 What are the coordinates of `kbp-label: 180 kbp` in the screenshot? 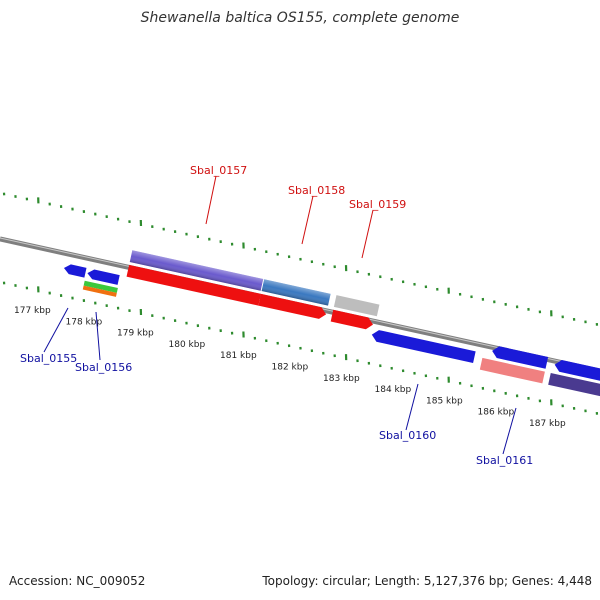 It's located at (187, 345).